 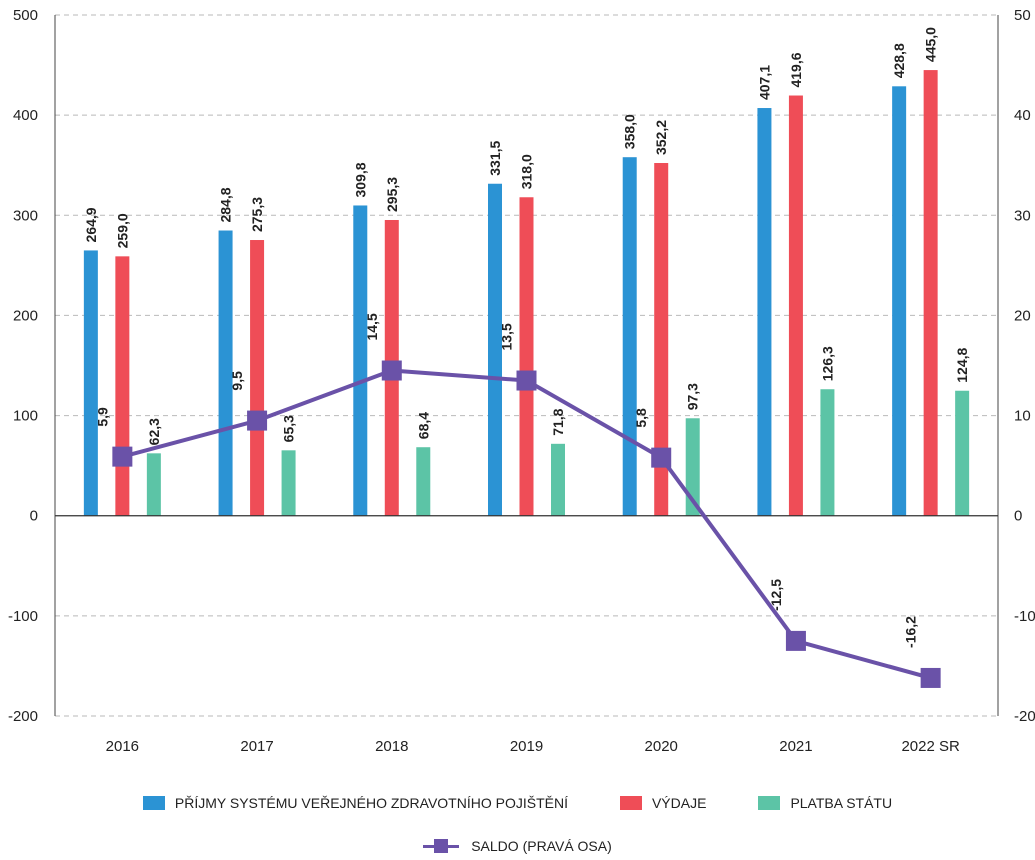 What do you see at coordinates (827, 363) in the screenshot?
I see `bar-data-label: 126,3` at bounding box center [827, 363].